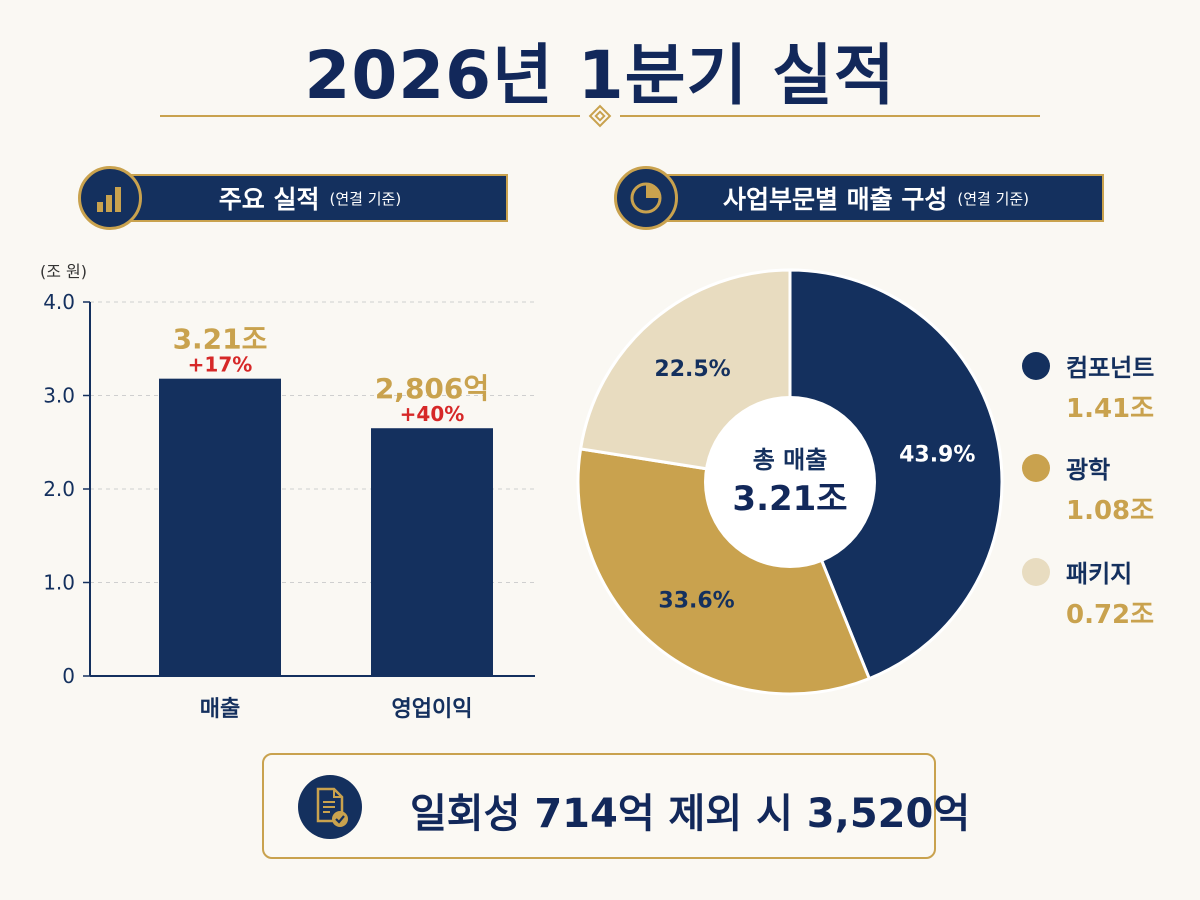  I want to click on title-divider, so click(600, 116).